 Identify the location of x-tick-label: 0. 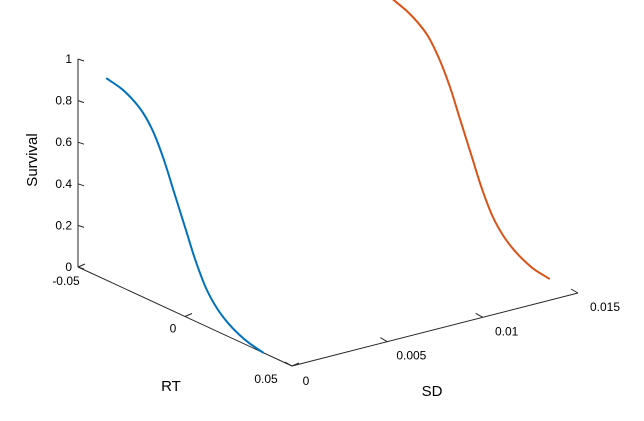
(173, 329).